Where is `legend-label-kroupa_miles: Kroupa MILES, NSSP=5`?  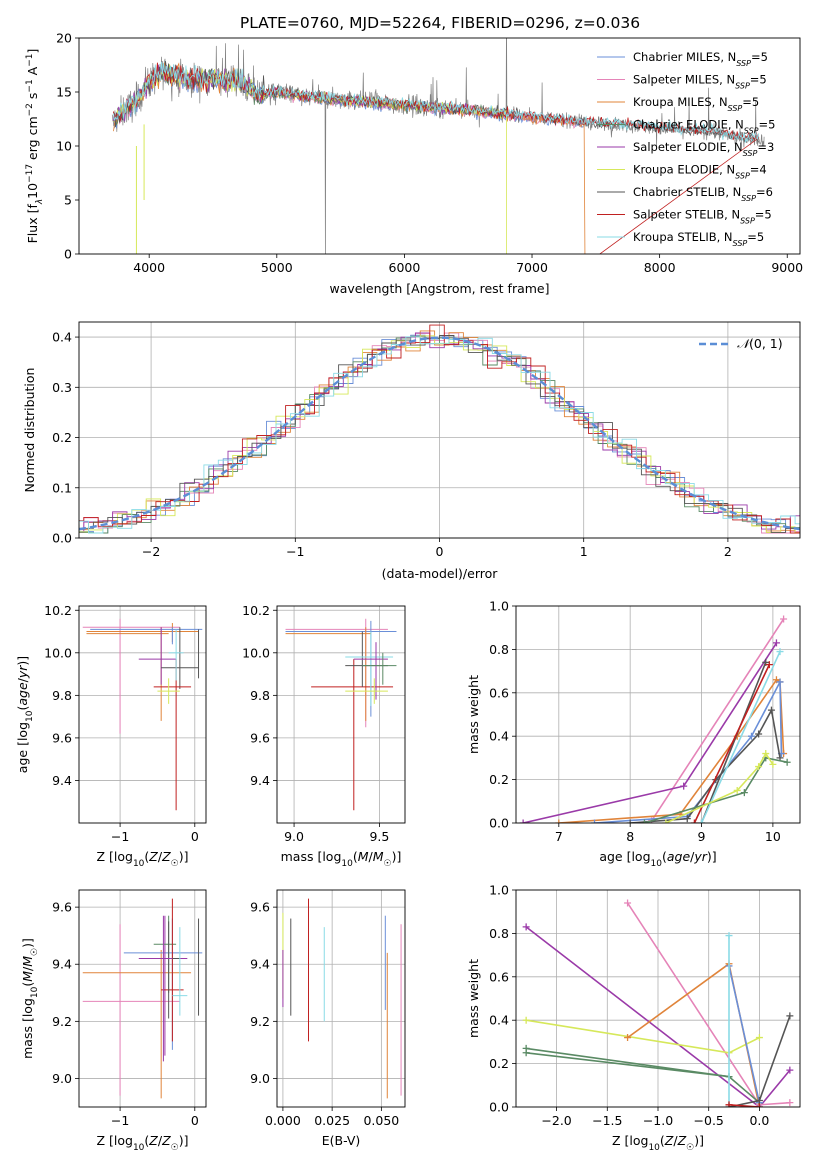
legend-label-kroupa_miles: Kroupa MILES, NSSP=5 is located at coordinates (696, 104).